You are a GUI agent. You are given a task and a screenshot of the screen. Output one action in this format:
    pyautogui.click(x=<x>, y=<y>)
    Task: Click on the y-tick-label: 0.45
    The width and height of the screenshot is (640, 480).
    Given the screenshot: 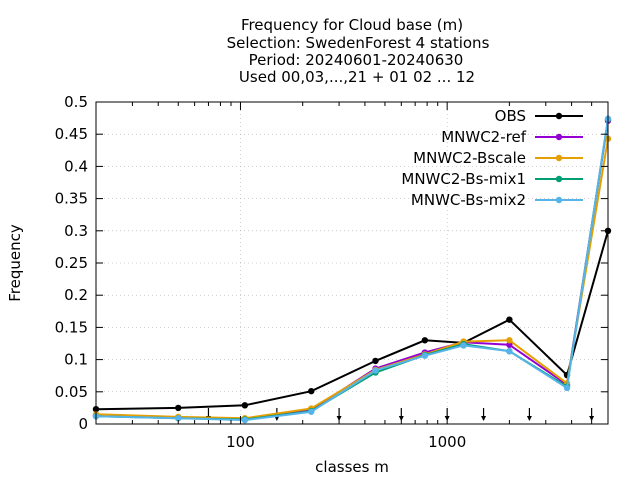 What is the action you would take?
    pyautogui.click(x=71, y=134)
    